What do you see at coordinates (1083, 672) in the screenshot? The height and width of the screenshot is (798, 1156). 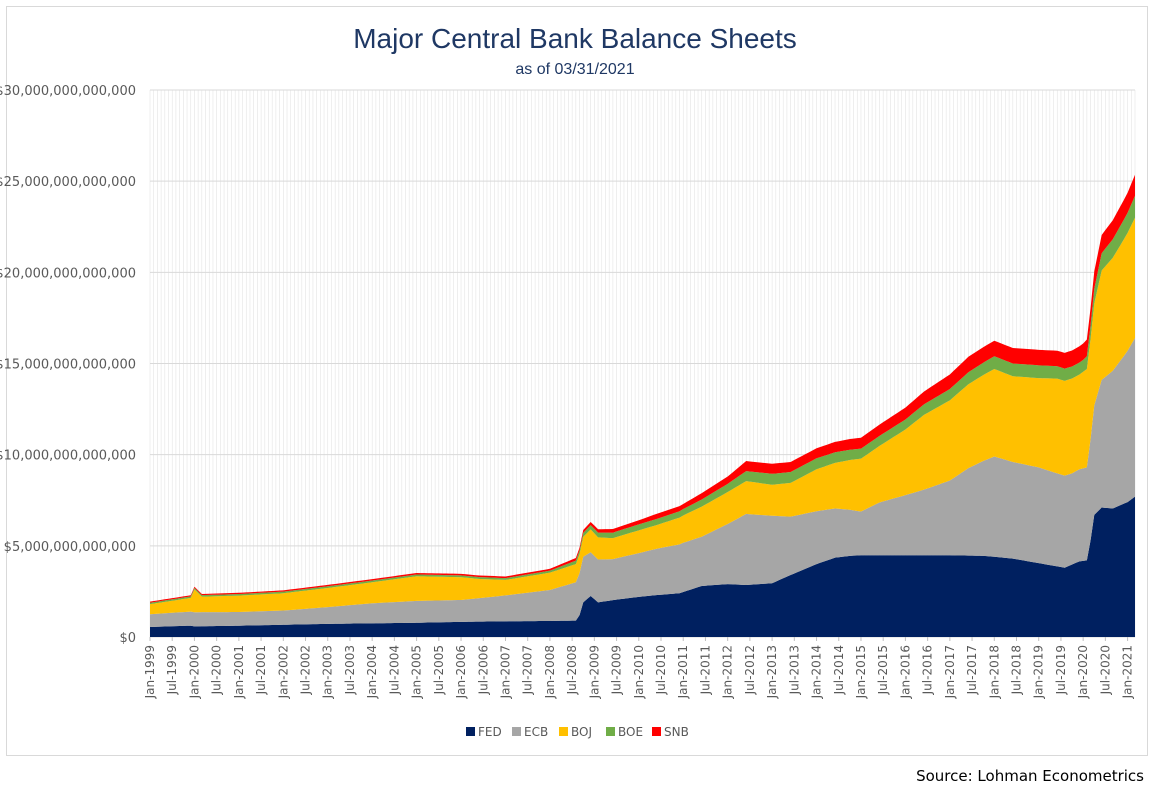 I see `x-tick-label: Jan-2020` at bounding box center [1083, 672].